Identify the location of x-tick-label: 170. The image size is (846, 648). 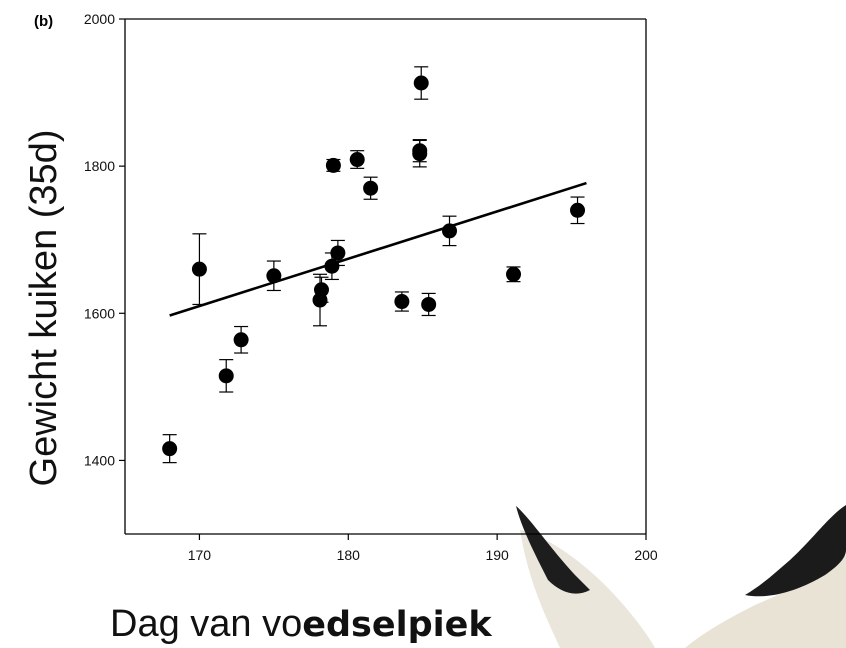
(200, 555).